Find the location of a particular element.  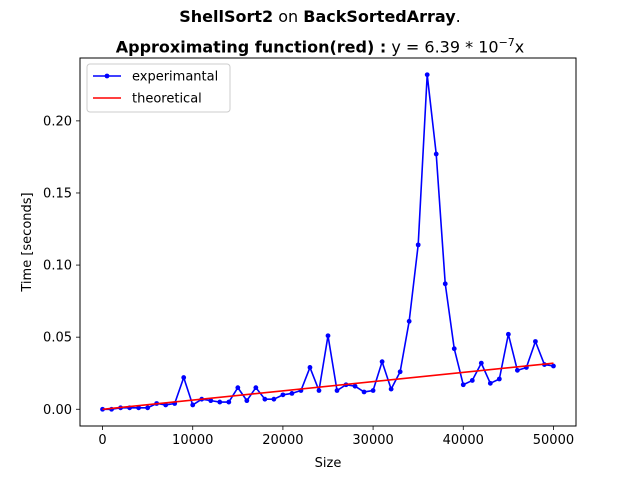

legend-label-experimental: experimantal is located at coordinates (175, 77).